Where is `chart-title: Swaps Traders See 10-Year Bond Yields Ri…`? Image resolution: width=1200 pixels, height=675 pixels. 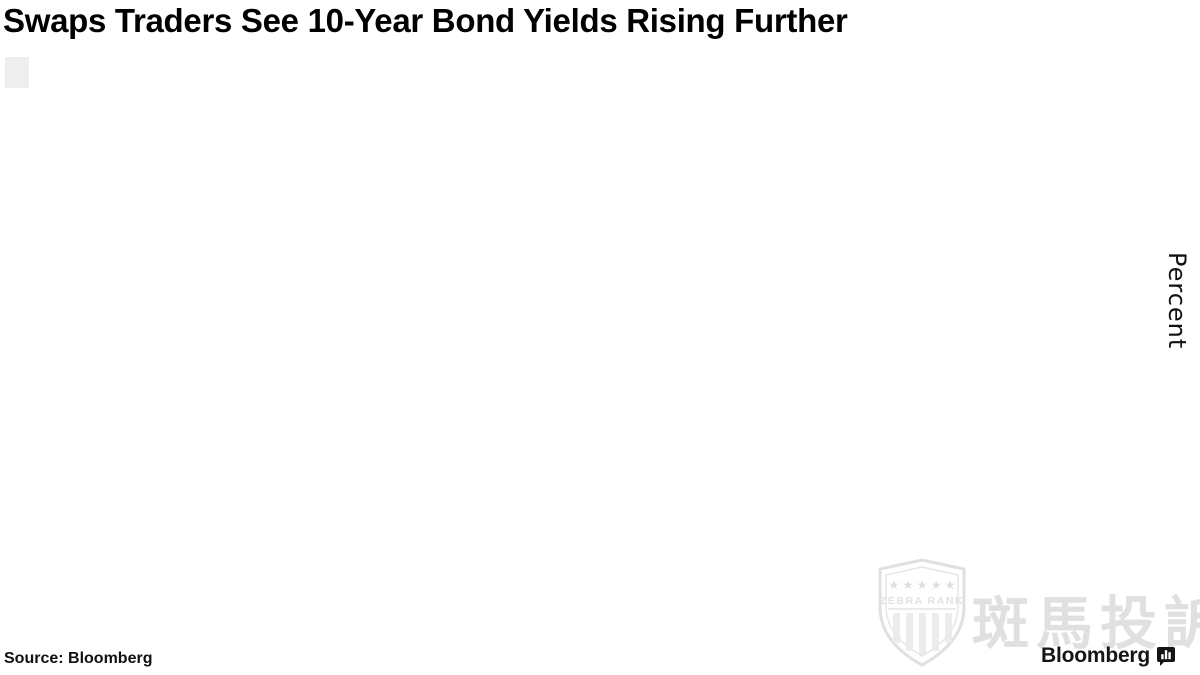 chart-title: Swaps Traders See 10-Year Bond Yields Ri… is located at coordinates (425, 20).